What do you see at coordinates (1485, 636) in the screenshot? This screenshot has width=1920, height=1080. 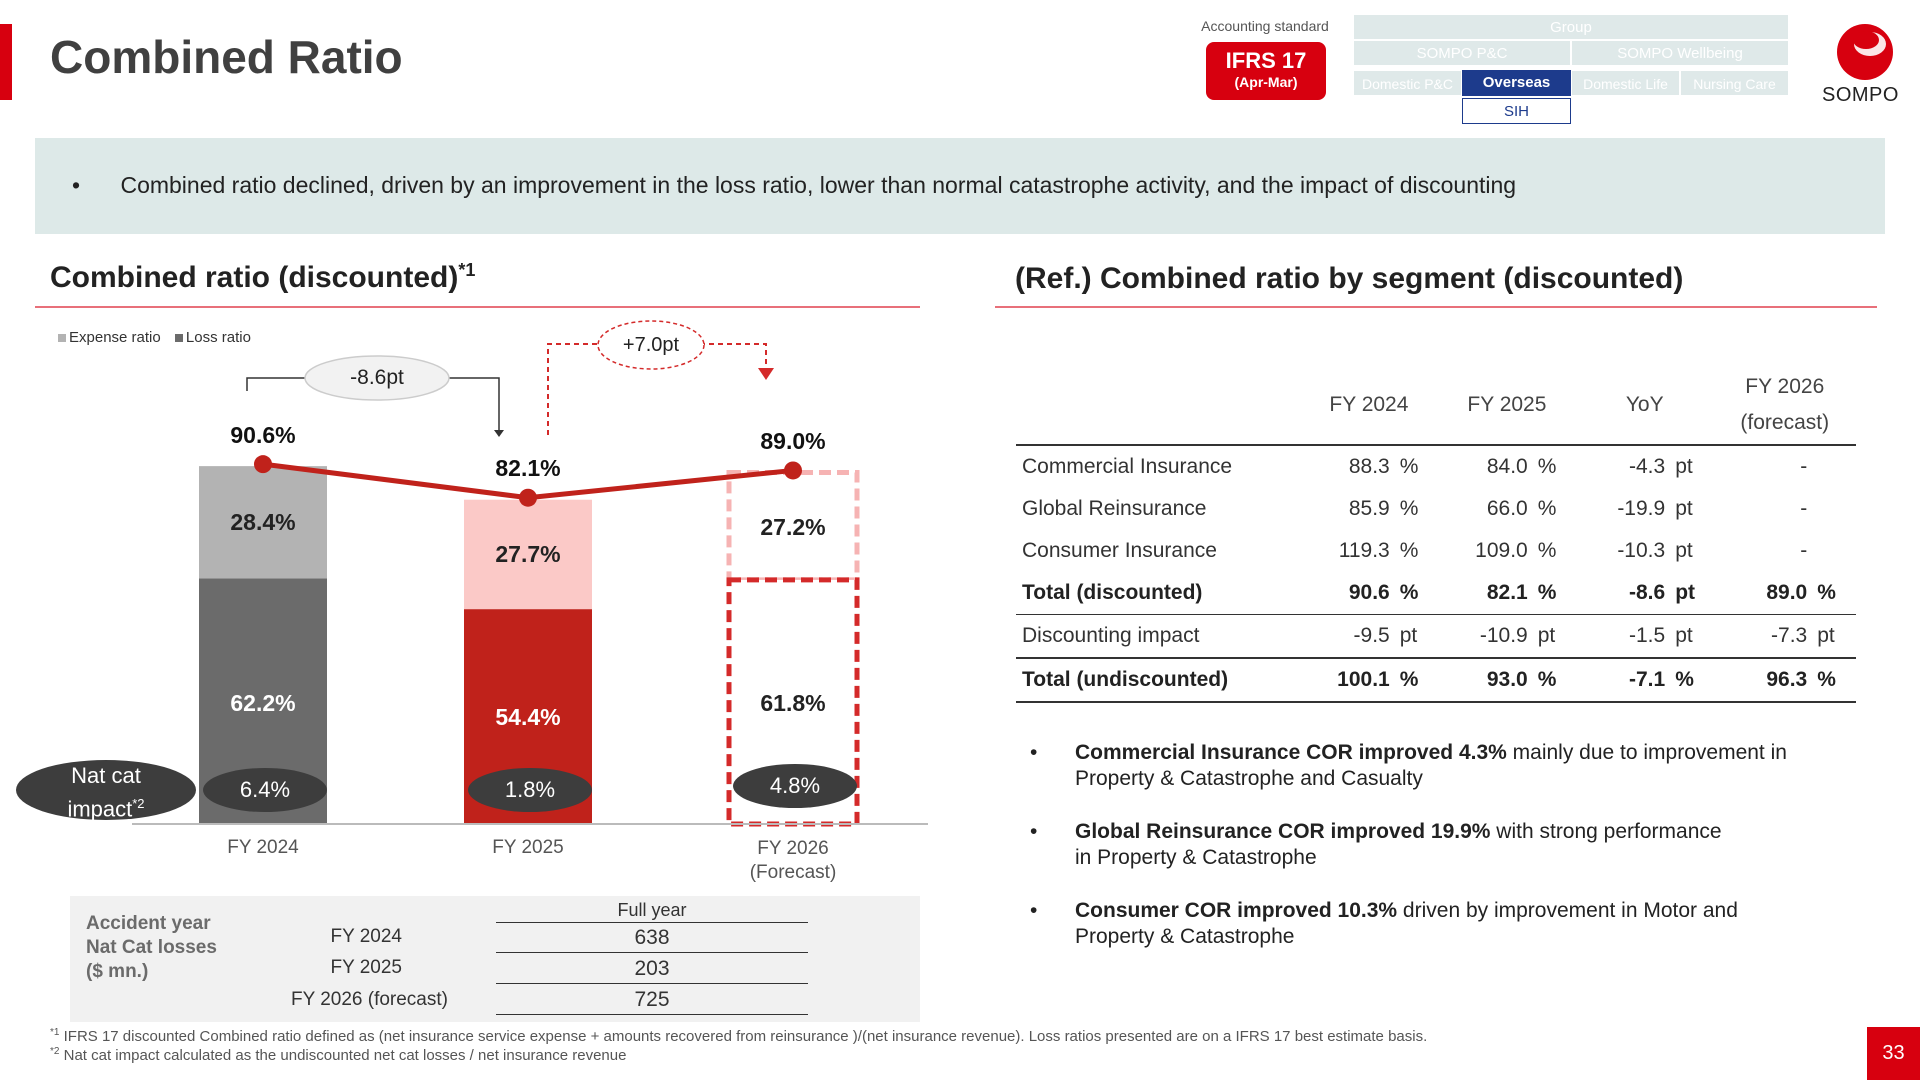 I see `cell-fy2025: -10.9` at bounding box center [1485, 636].